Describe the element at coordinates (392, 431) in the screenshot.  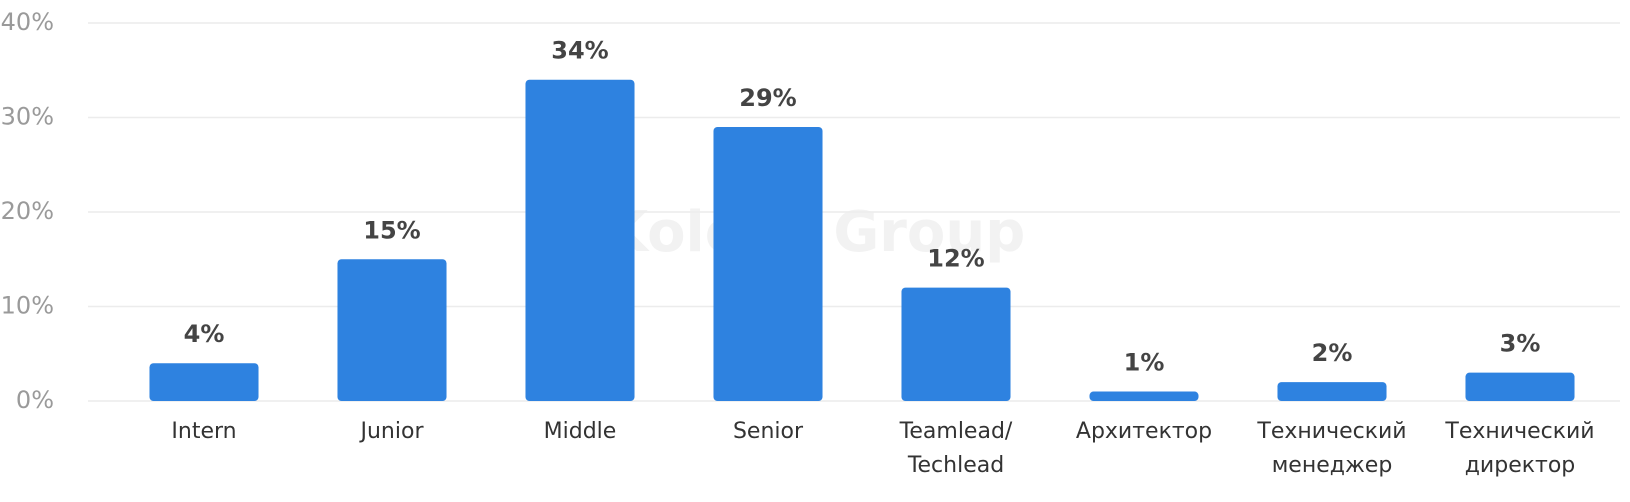
I see `x-tick-label: Junior` at that location.